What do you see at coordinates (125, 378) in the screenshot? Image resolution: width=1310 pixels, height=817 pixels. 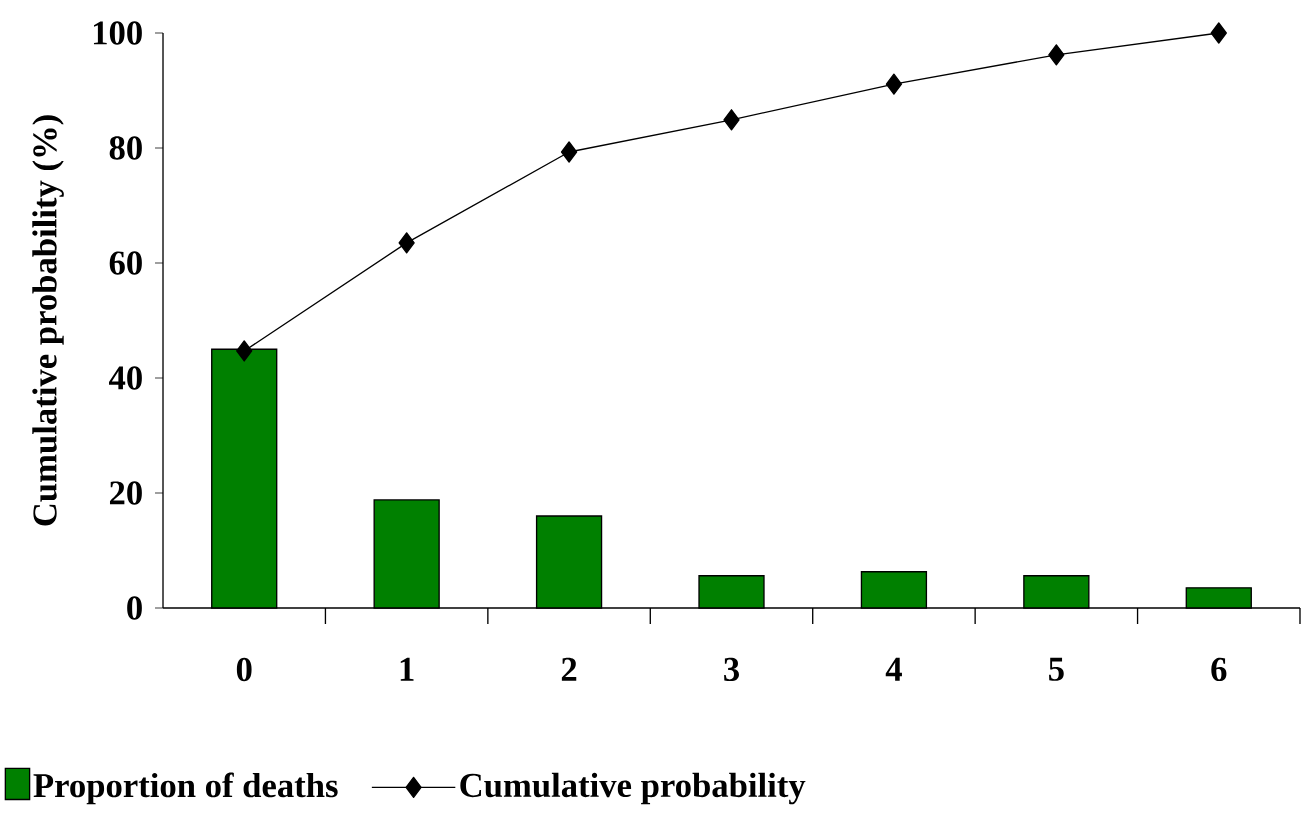 I see `y-tick-label: 40` at bounding box center [125, 378].